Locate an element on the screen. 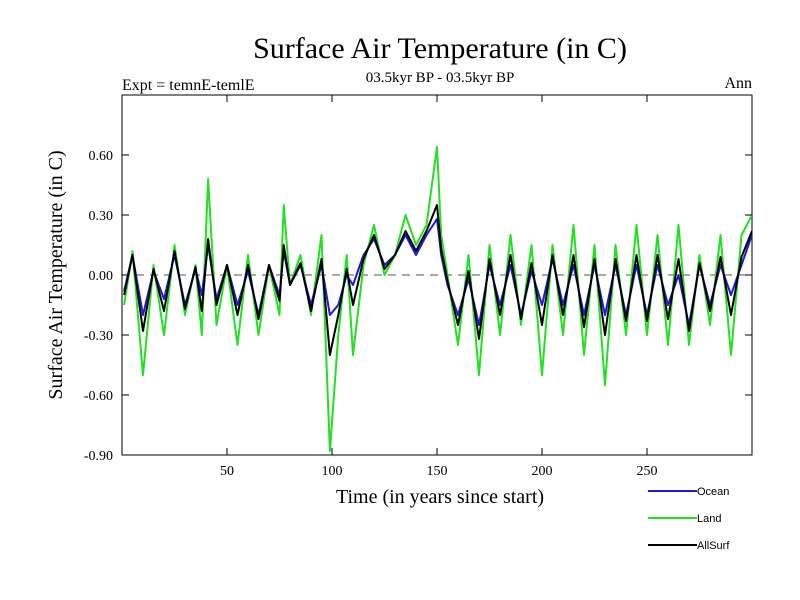 The width and height of the screenshot is (800, 600). experiment-label: Expt = temnE-temlE is located at coordinates (188, 85).